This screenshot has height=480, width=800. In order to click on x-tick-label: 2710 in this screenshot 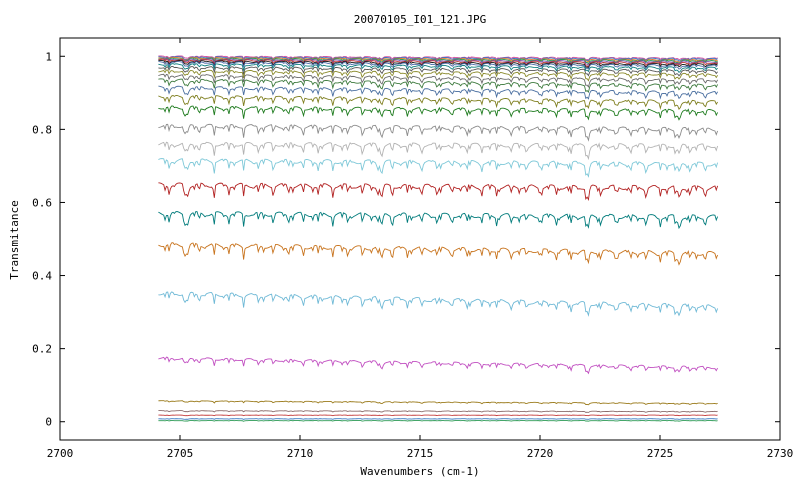, I will do `click(300, 453)`.